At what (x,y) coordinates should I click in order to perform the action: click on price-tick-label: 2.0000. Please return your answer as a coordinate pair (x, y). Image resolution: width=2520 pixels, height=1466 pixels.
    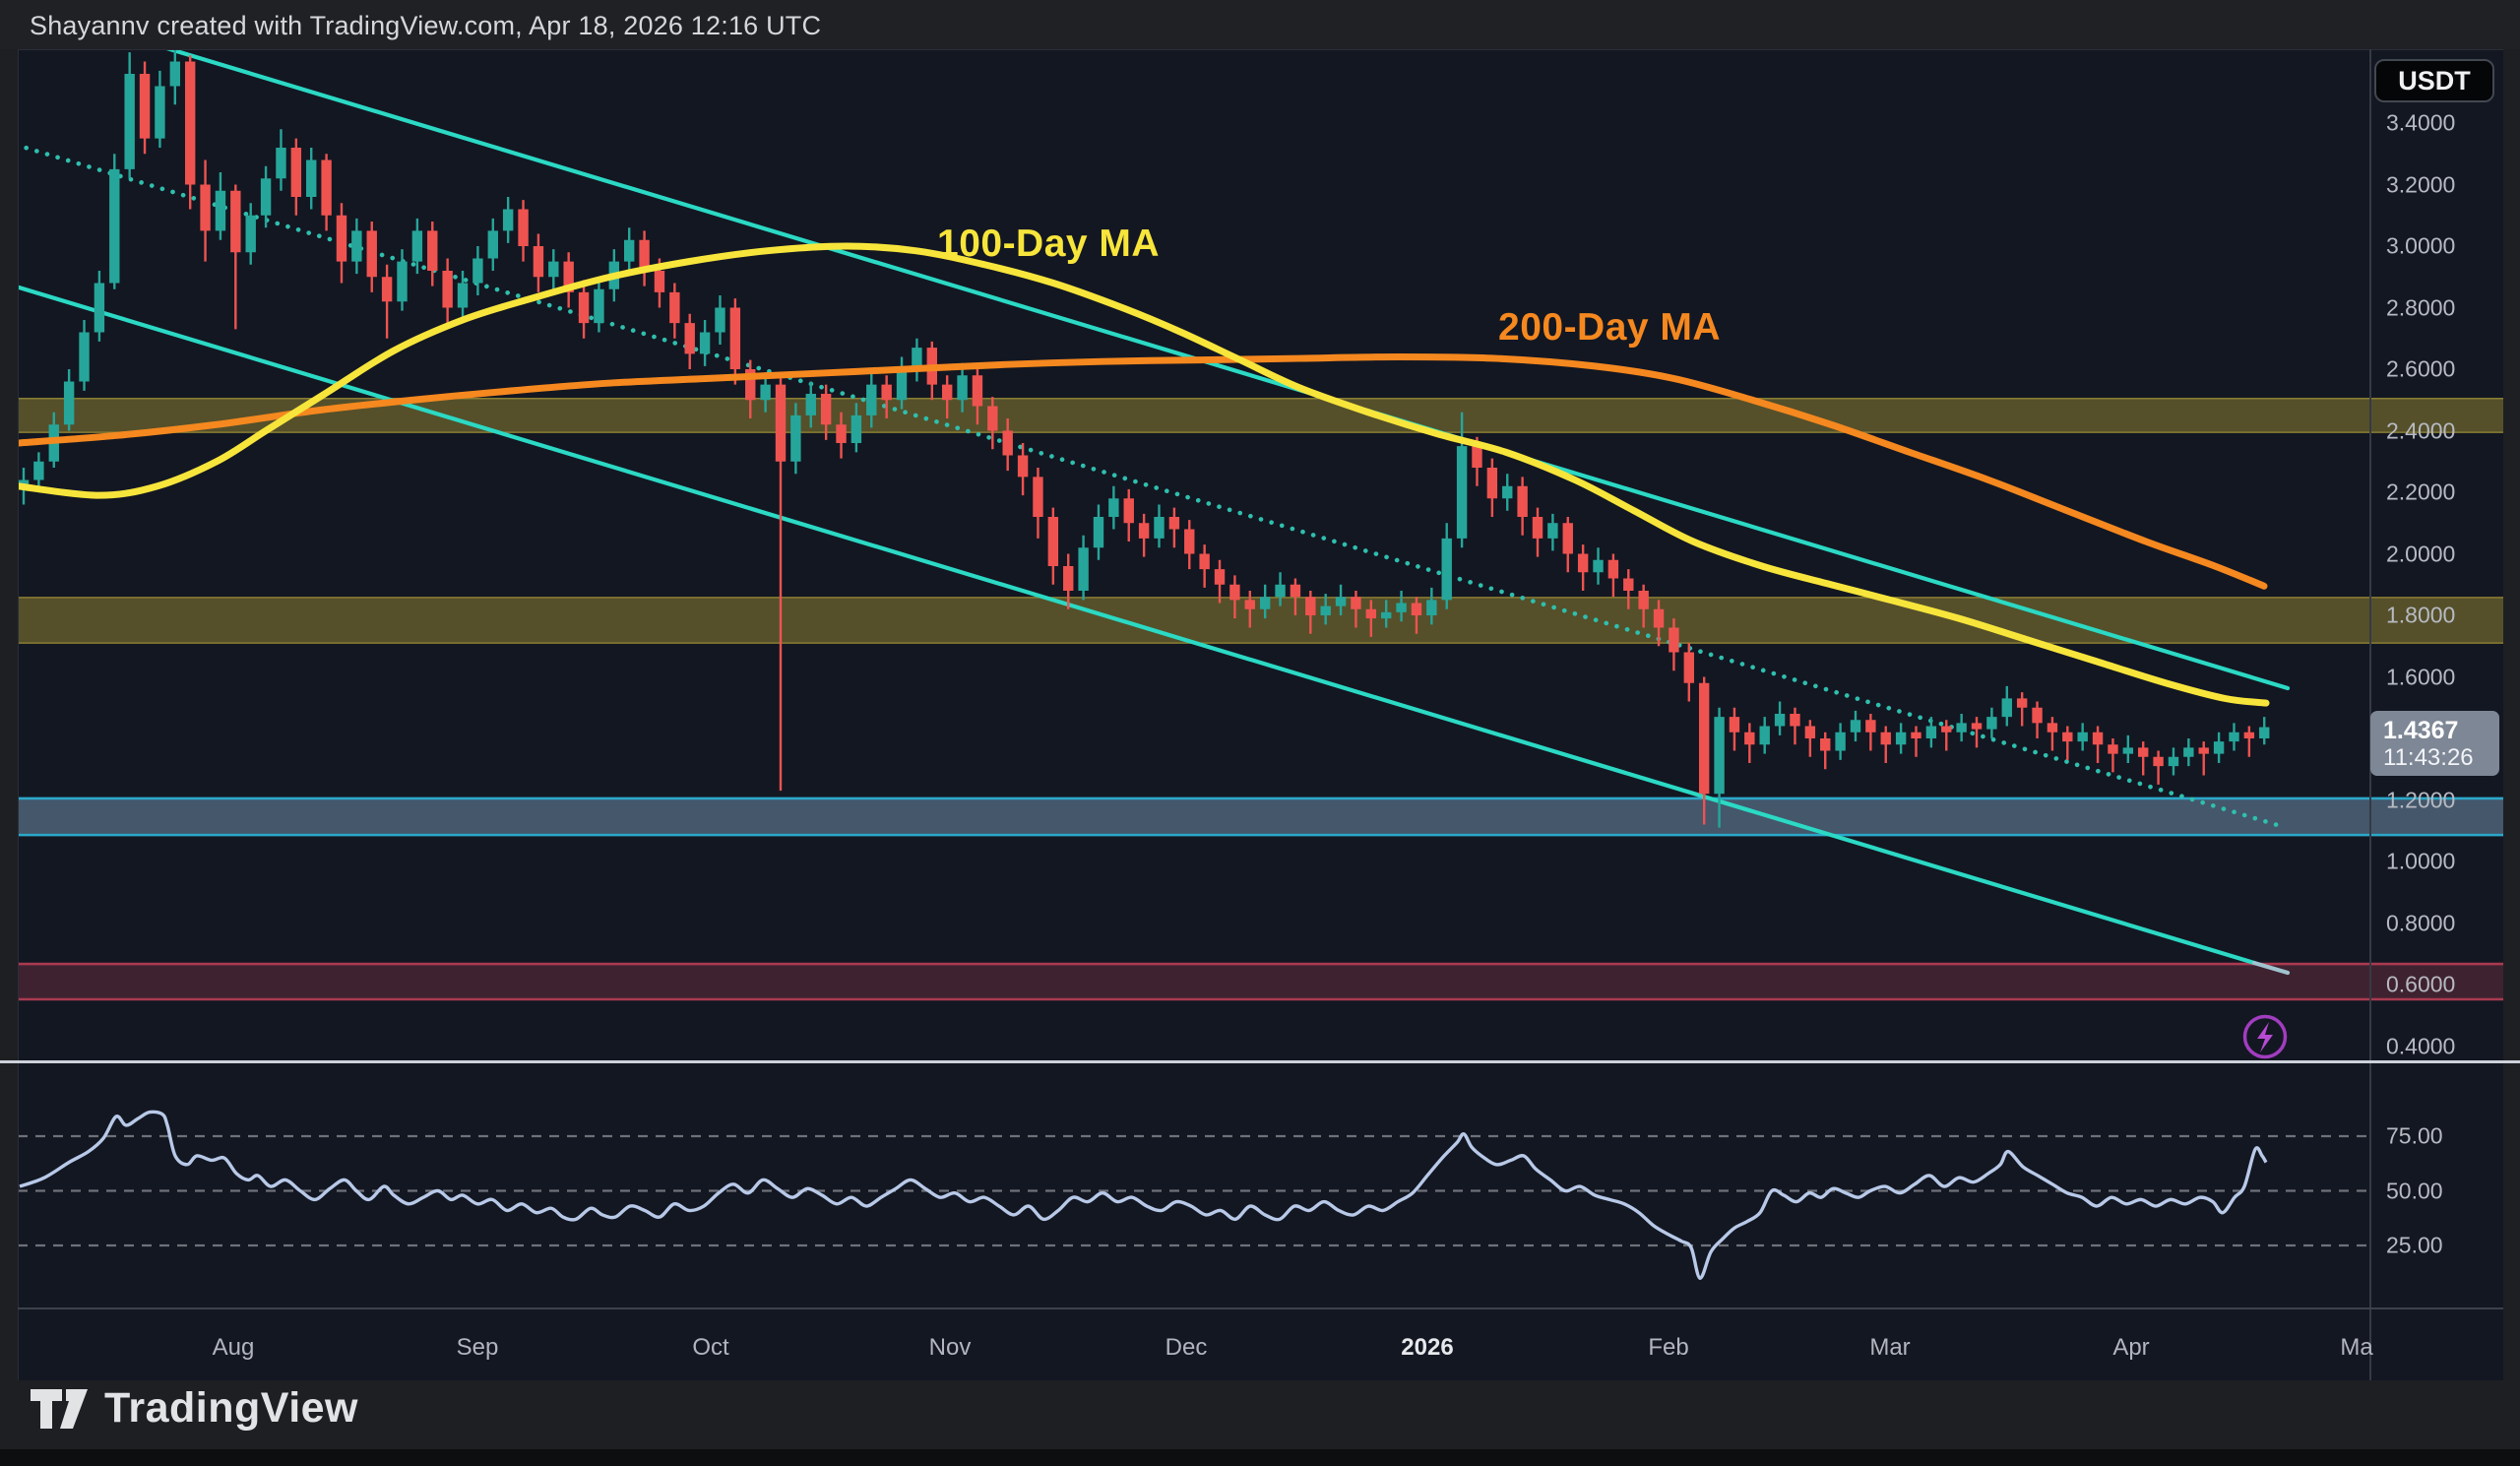
    Looking at the image, I should click on (2421, 553).